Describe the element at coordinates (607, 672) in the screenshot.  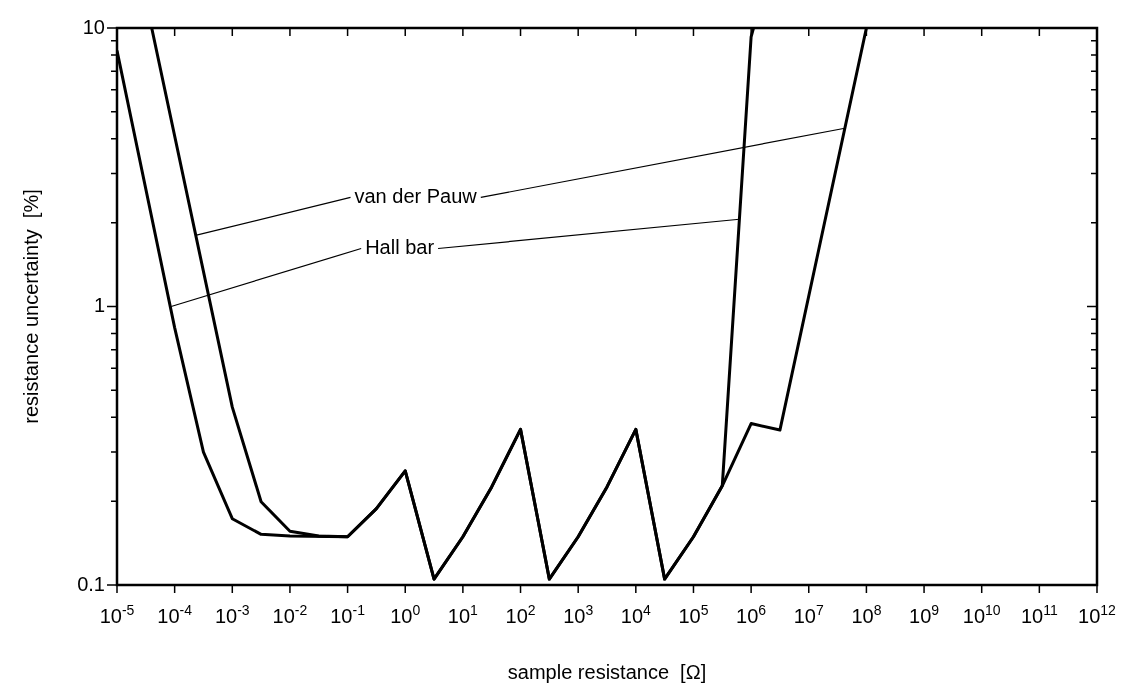
I see `x-axis-title: sample resistance [Ω]` at that location.